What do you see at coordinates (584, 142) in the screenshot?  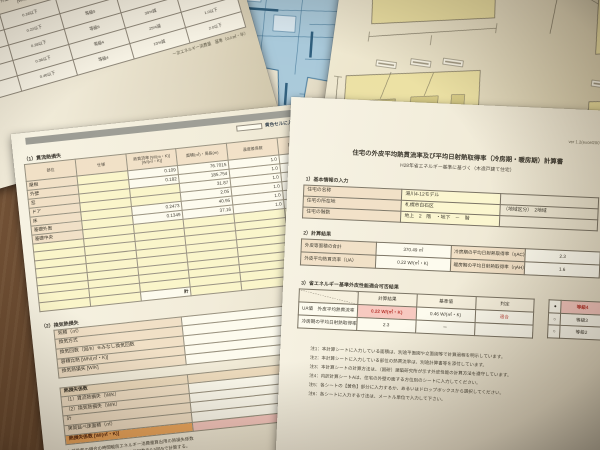 I see `version-label: ver 1.2(excel2007対応)` at bounding box center [584, 142].